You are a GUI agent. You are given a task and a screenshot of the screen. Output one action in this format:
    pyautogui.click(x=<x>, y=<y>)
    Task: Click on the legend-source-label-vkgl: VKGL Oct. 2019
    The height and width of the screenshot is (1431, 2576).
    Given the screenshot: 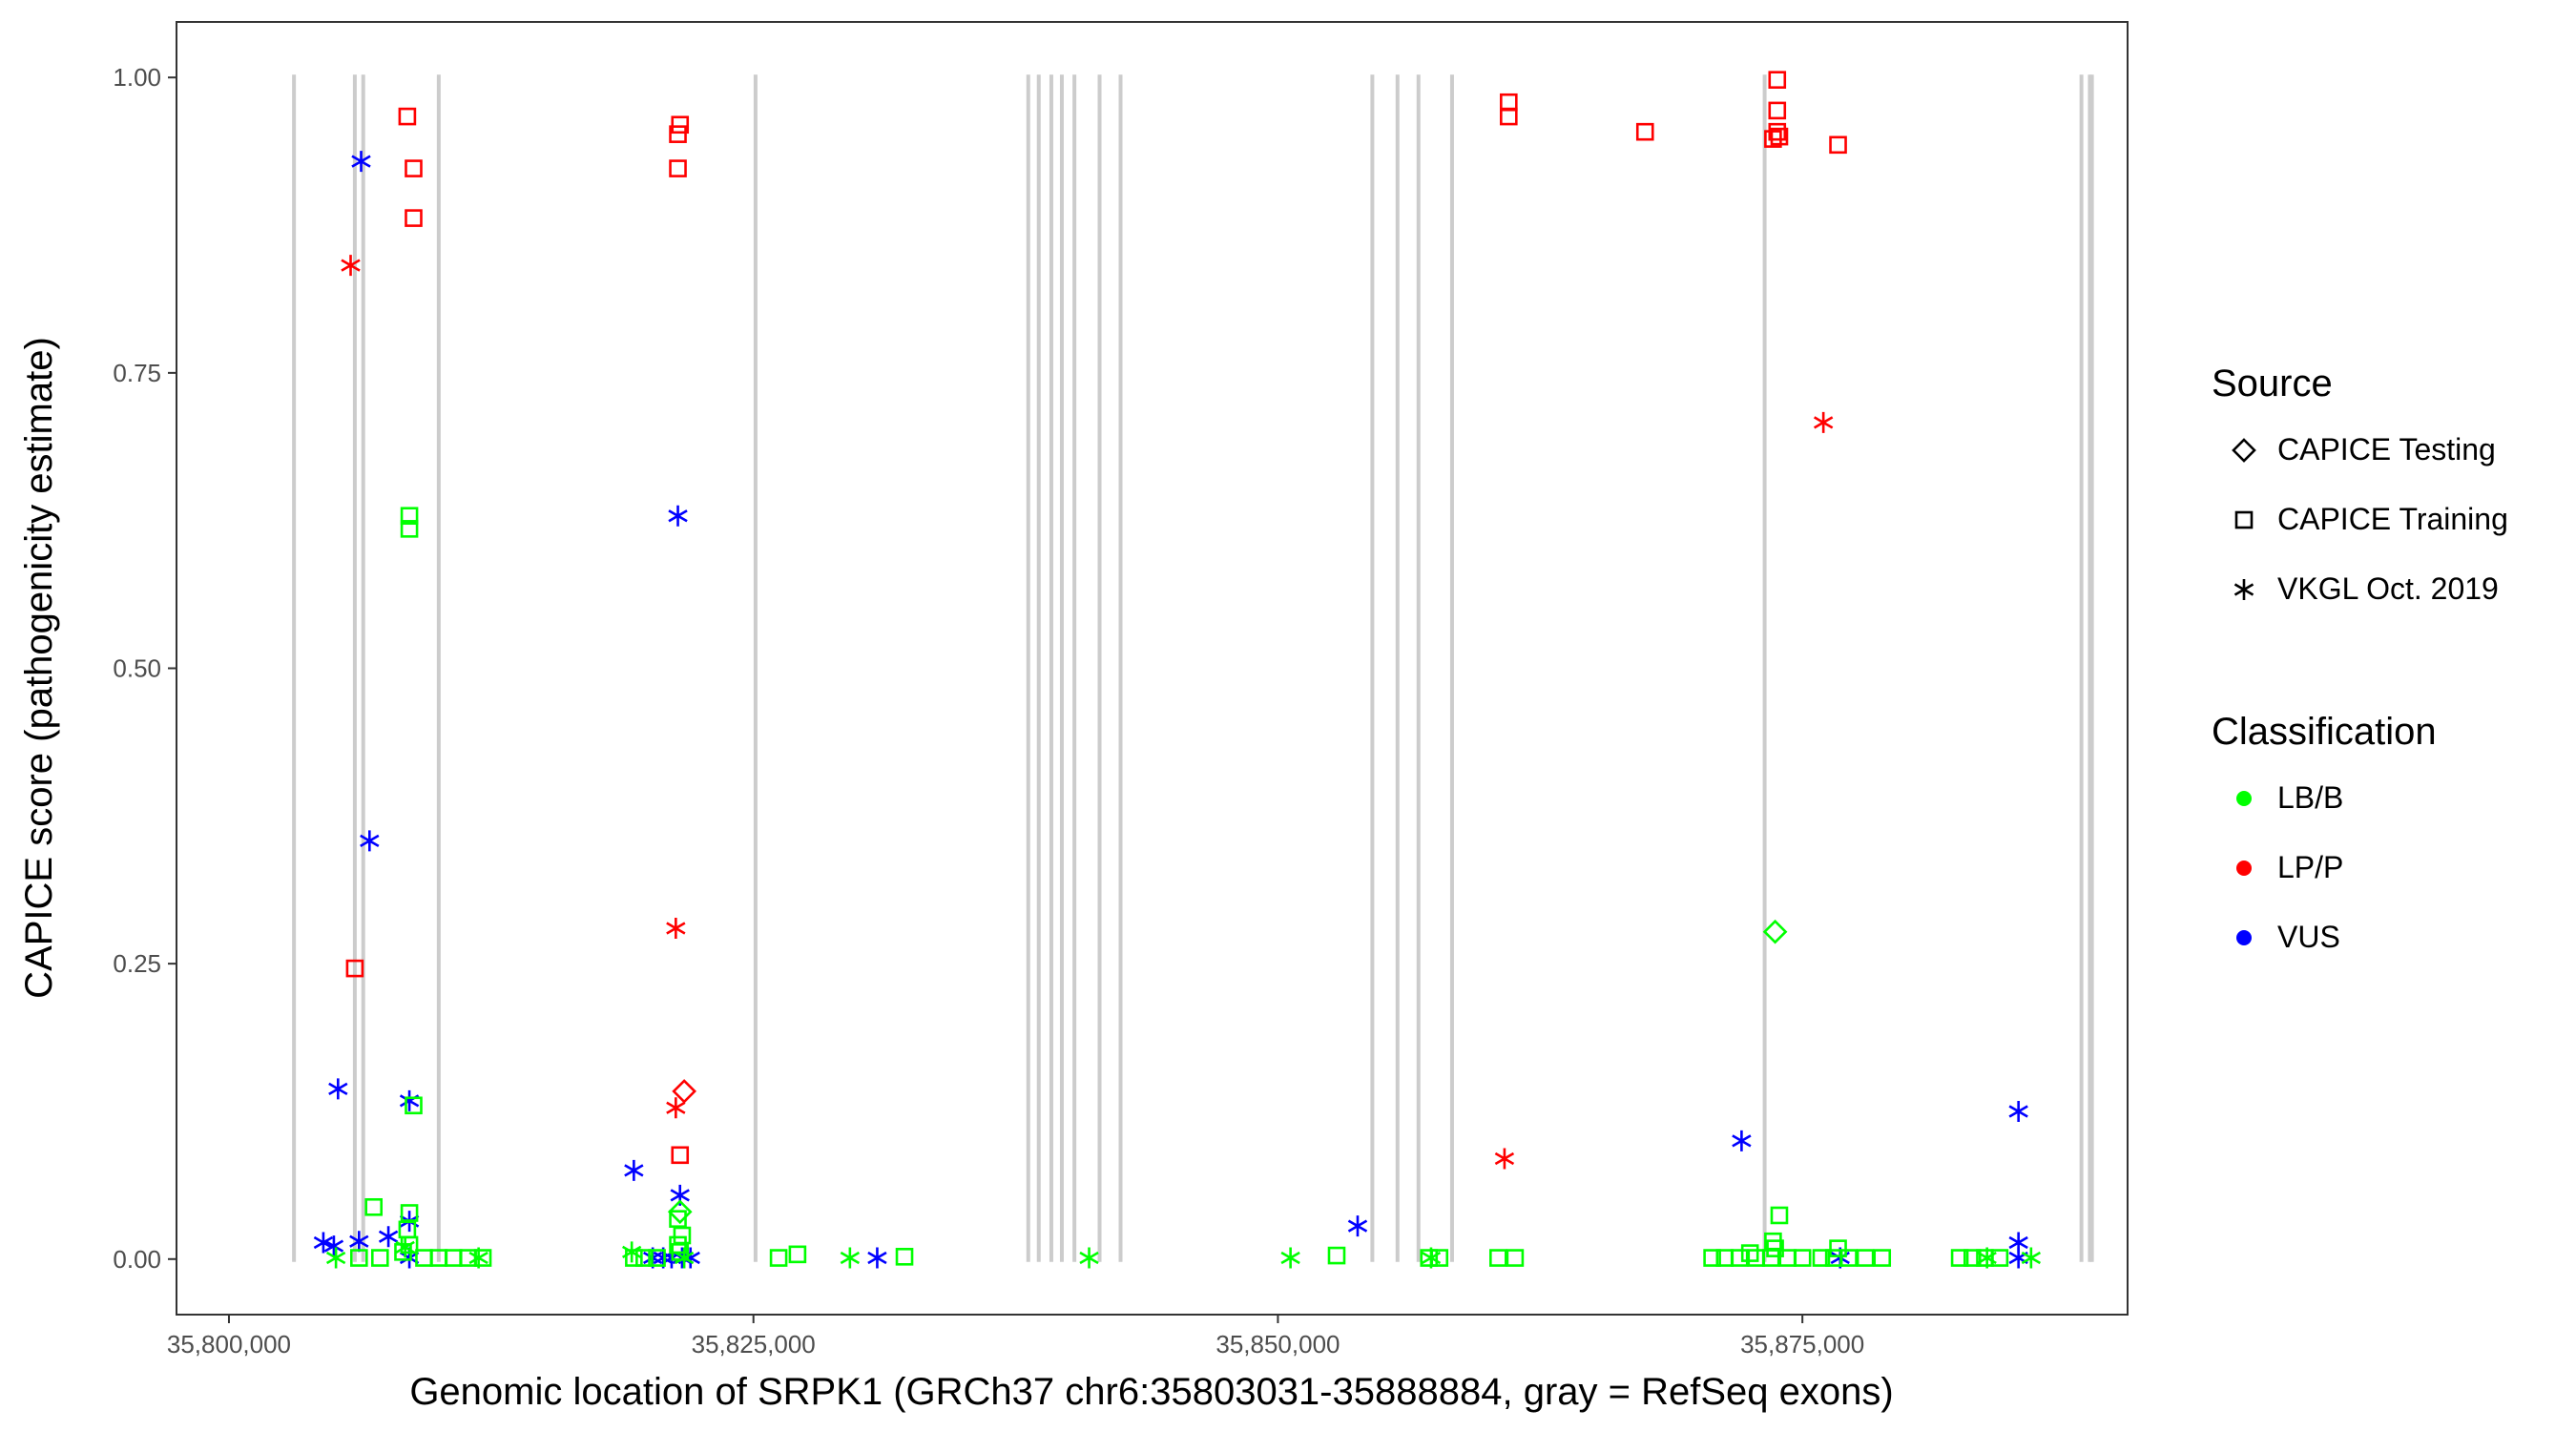 What is the action you would take?
    pyautogui.click(x=2388, y=588)
    